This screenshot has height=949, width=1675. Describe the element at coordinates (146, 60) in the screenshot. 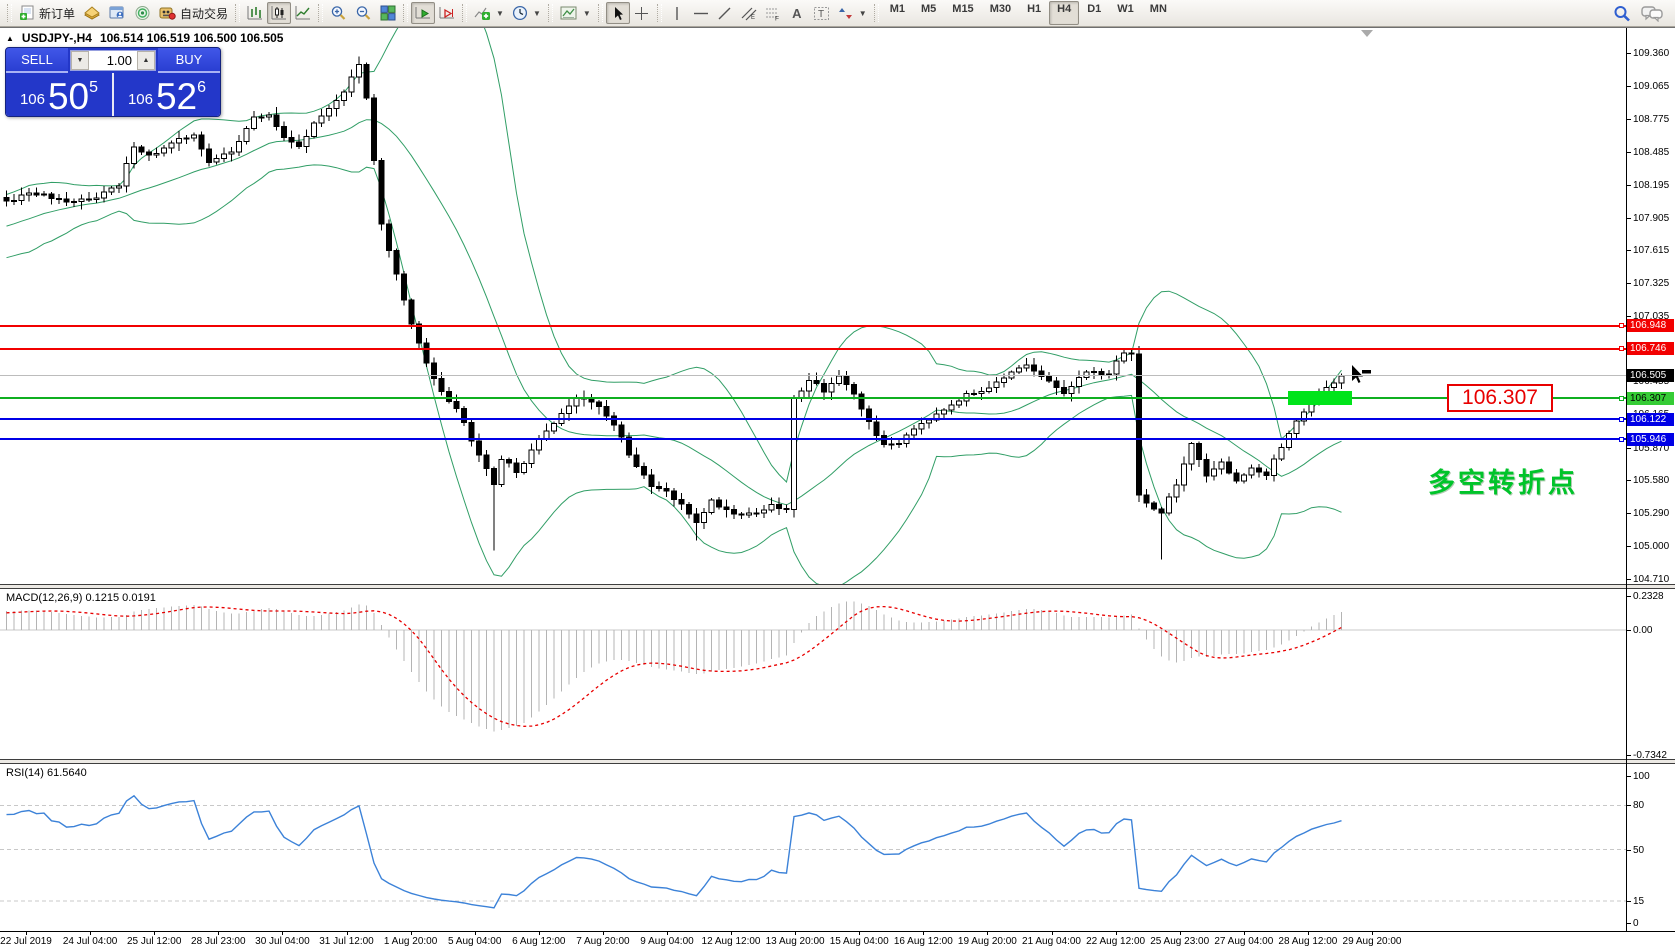

I see `volume-increase-button: ▲` at that location.